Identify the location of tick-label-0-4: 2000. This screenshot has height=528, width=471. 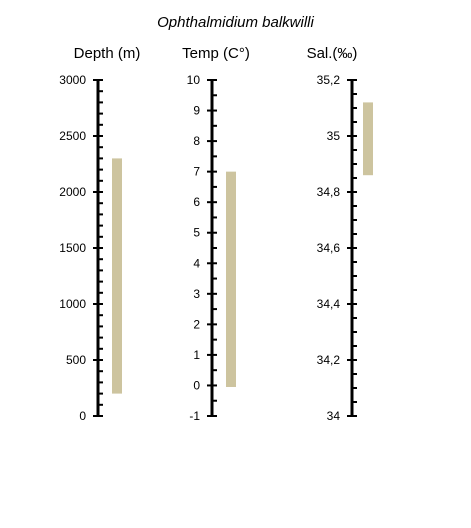
(72, 192).